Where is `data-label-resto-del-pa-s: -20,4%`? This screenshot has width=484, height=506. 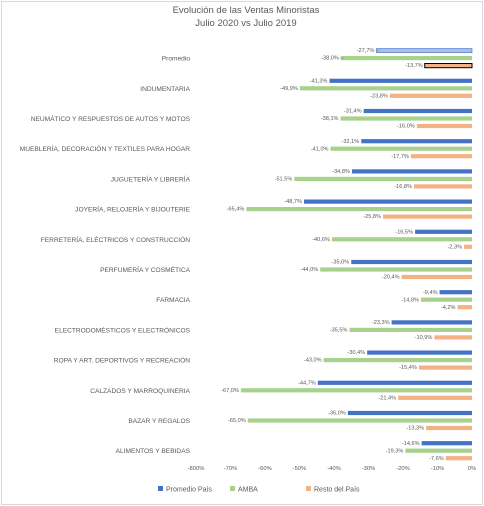 data-label-resto-del-pa-s: -20,4% is located at coordinates (391, 278).